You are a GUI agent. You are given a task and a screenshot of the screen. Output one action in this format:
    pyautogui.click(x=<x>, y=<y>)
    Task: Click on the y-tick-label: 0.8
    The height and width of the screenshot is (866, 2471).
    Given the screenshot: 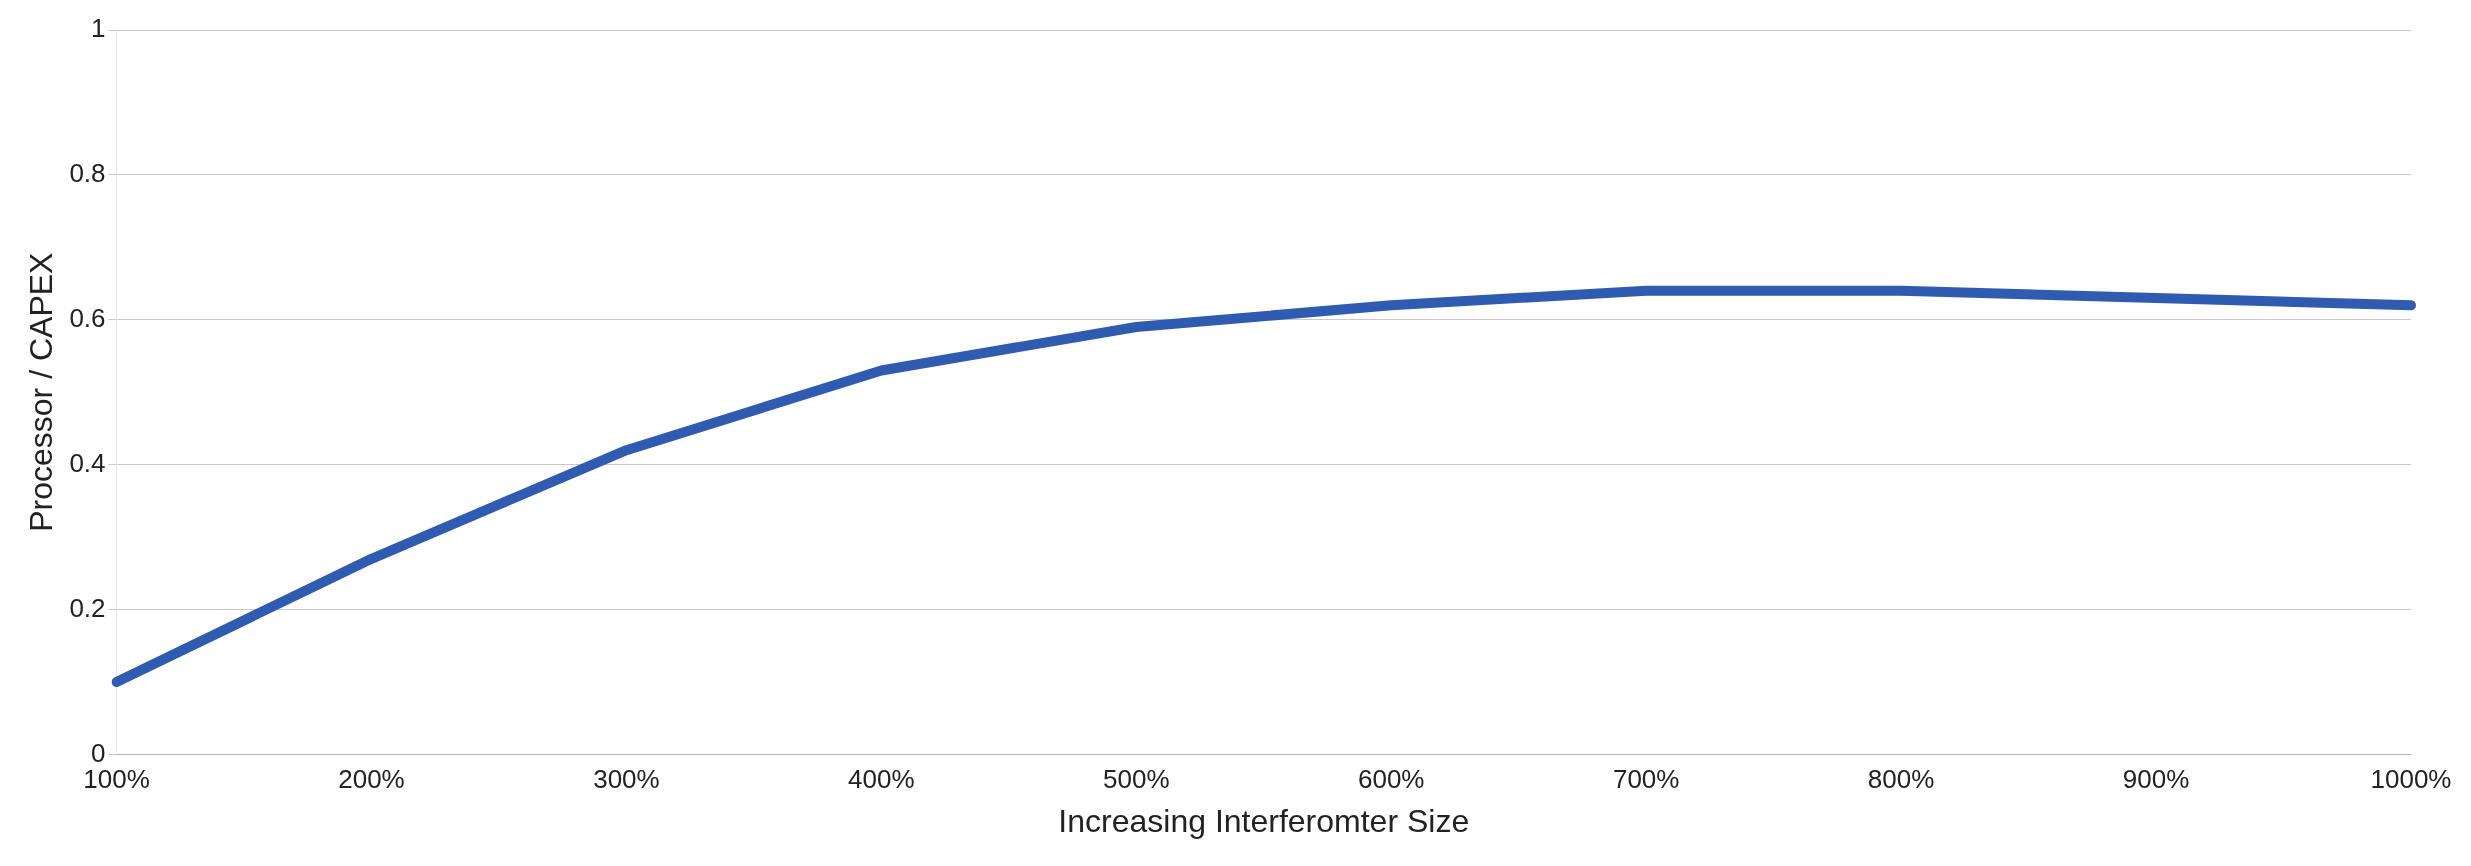 What is the action you would take?
    pyautogui.click(x=87, y=173)
    